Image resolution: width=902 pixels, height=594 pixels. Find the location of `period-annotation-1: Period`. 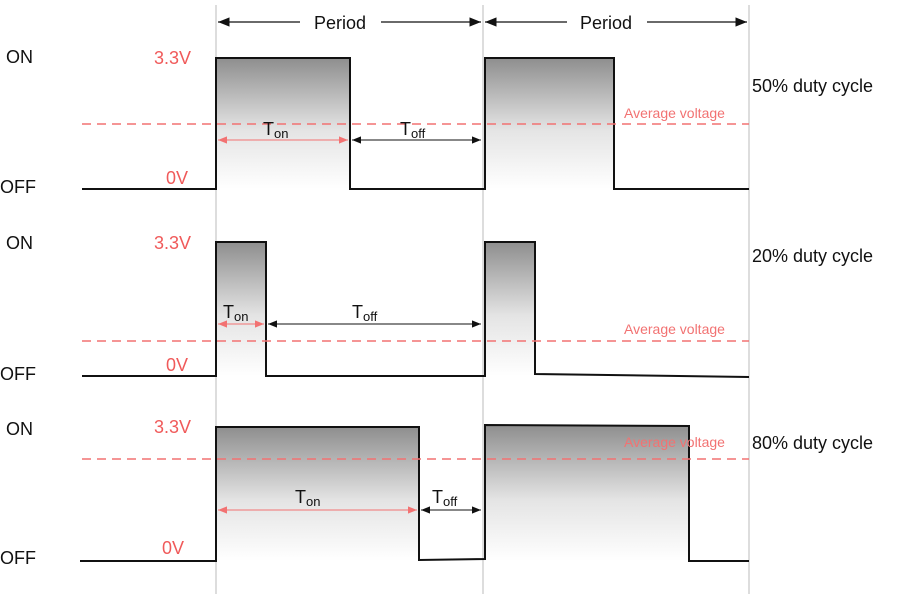

period-annotation-1: Period is located at coordinates (349, 23).